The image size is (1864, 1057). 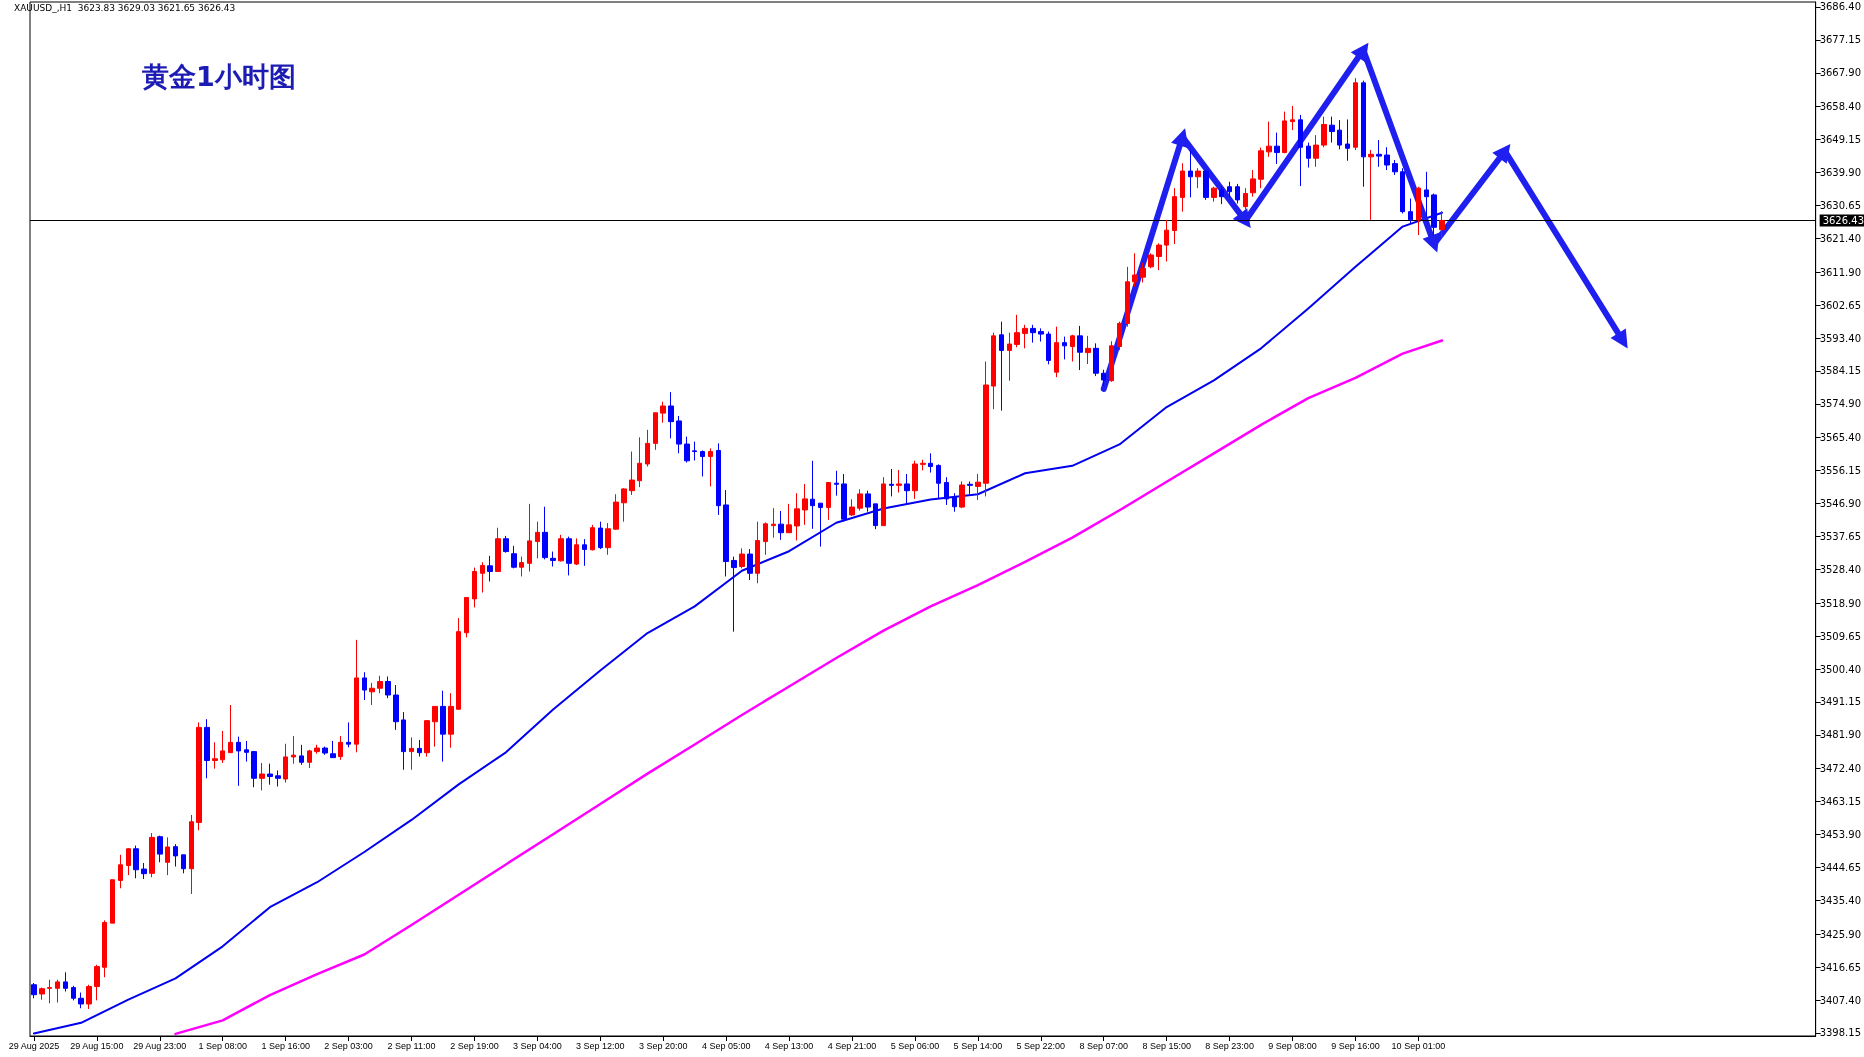 I want to click on x-tick-label: 29 Aug 2025, so click(x=34, y=1045).